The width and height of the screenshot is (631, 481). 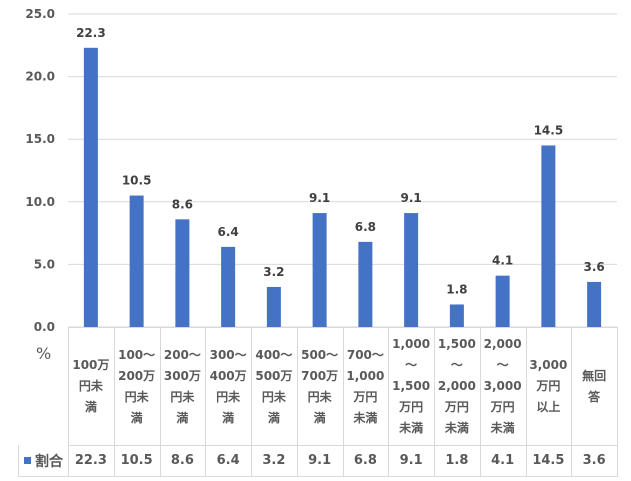 I want to click on category-label: 300〜 400万 円未 満, so click(x=228, y=386).